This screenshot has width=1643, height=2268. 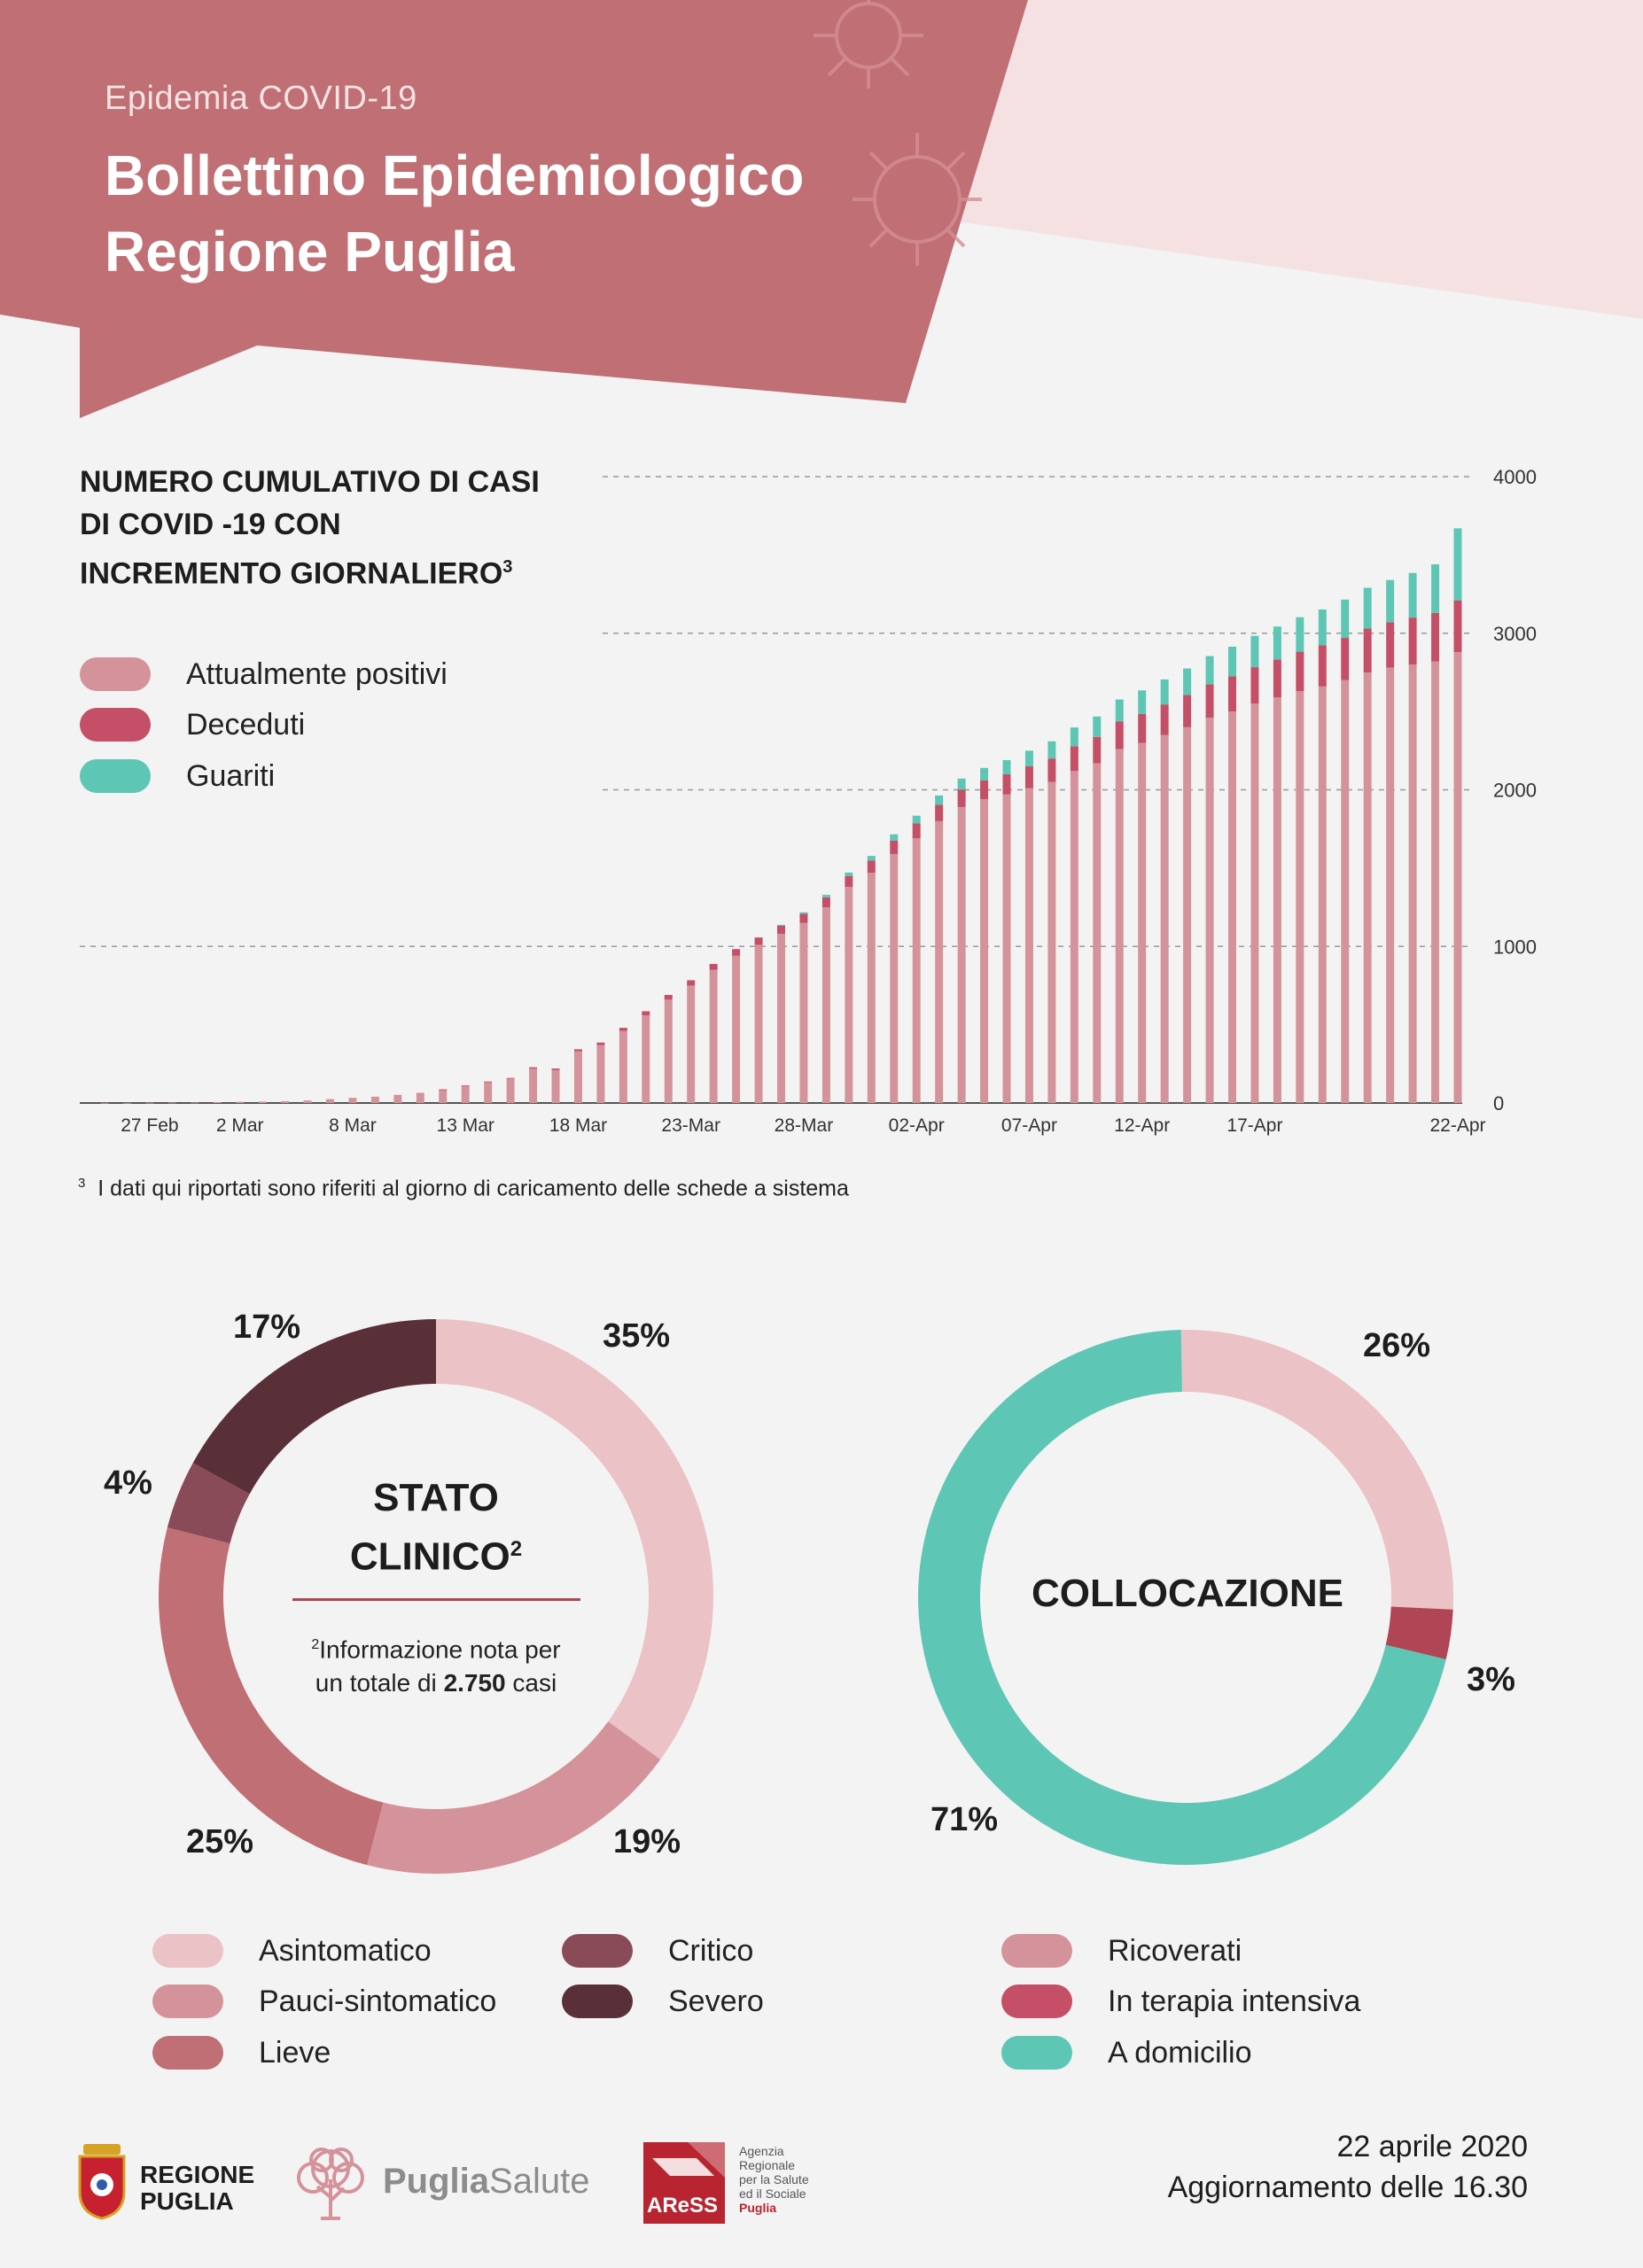 I want to click on legend-label-critico: Critico, so click(x=711, y=1950).